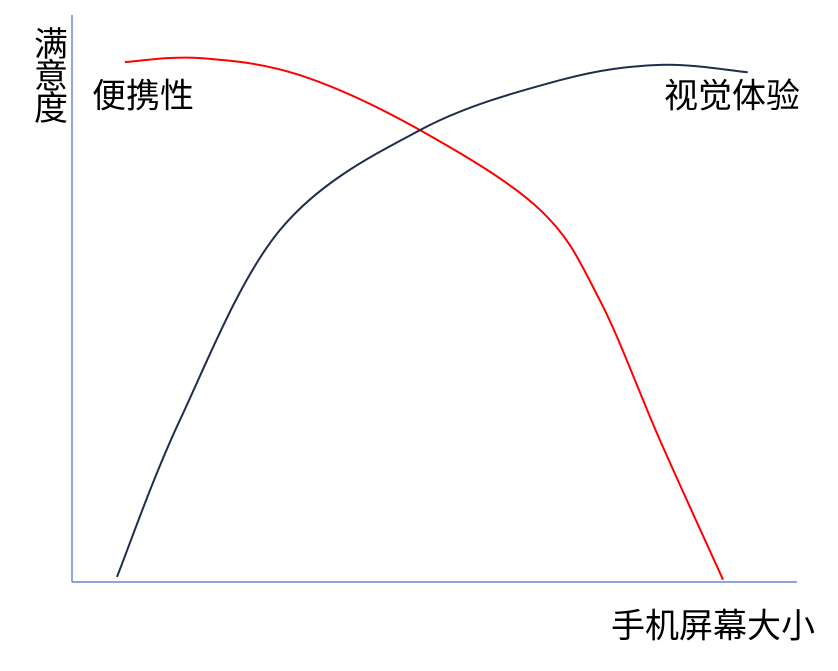  What do you see at coordinates (713, 627) in the screenshot?
I see `x-axis-label: 手机屏幕大小` at bounding box center [713, 627].